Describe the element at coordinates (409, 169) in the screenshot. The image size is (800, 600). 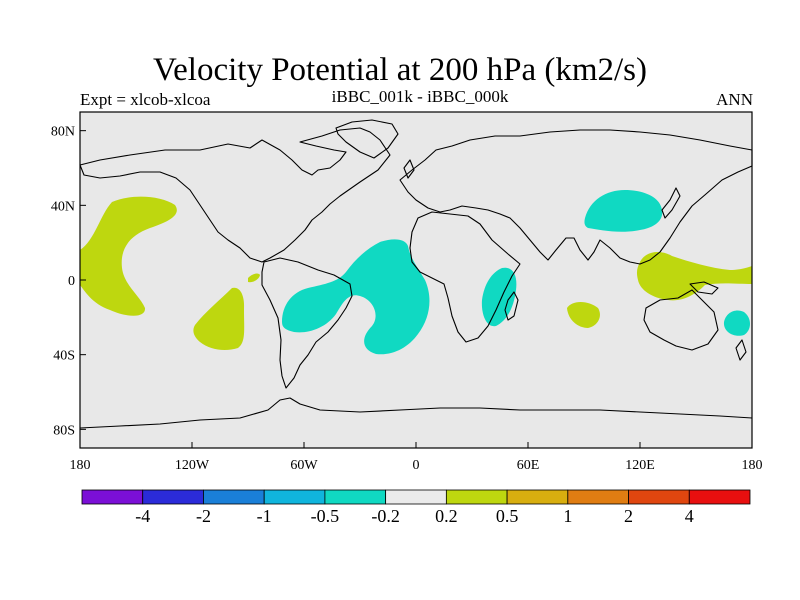
I see `coastline-british-isles` at that location.